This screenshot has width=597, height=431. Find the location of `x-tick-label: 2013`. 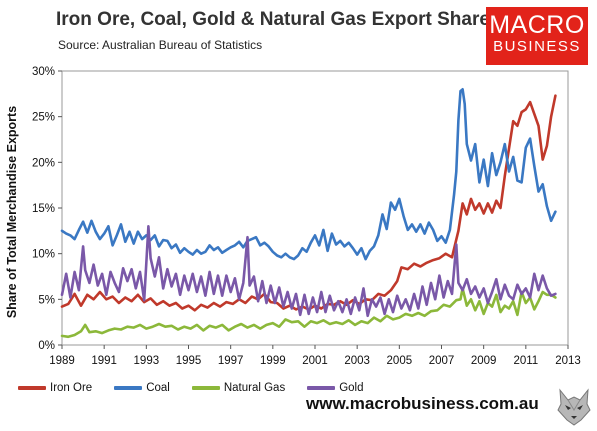

x-tick-label: 2013 is located at coordinates (568, 361).